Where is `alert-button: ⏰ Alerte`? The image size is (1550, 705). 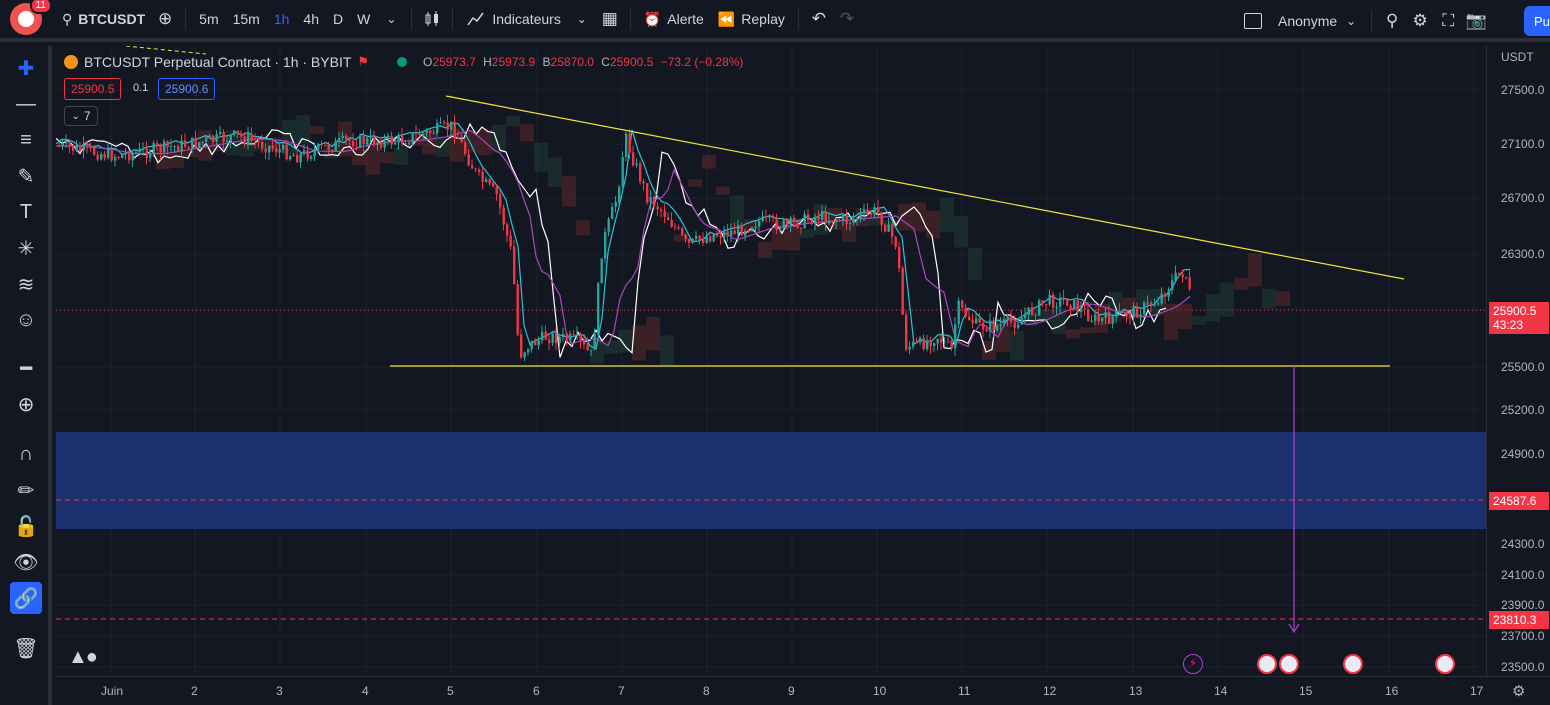
alert-button: ⏰ Alerte is located at coordinates (674, 19).